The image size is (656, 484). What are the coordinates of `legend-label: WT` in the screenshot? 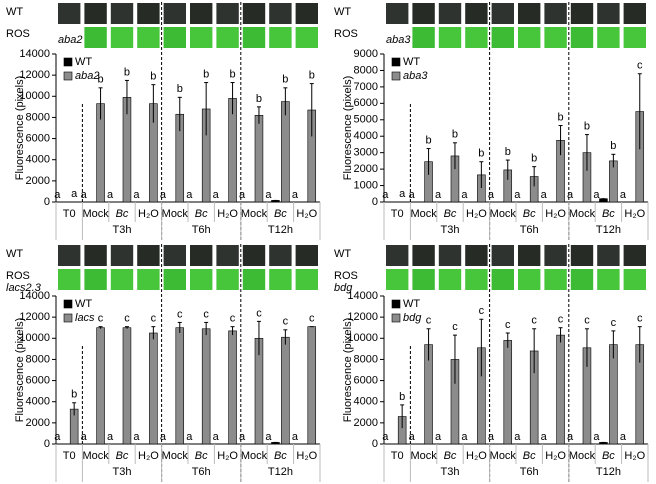 It's located at (411, 304).